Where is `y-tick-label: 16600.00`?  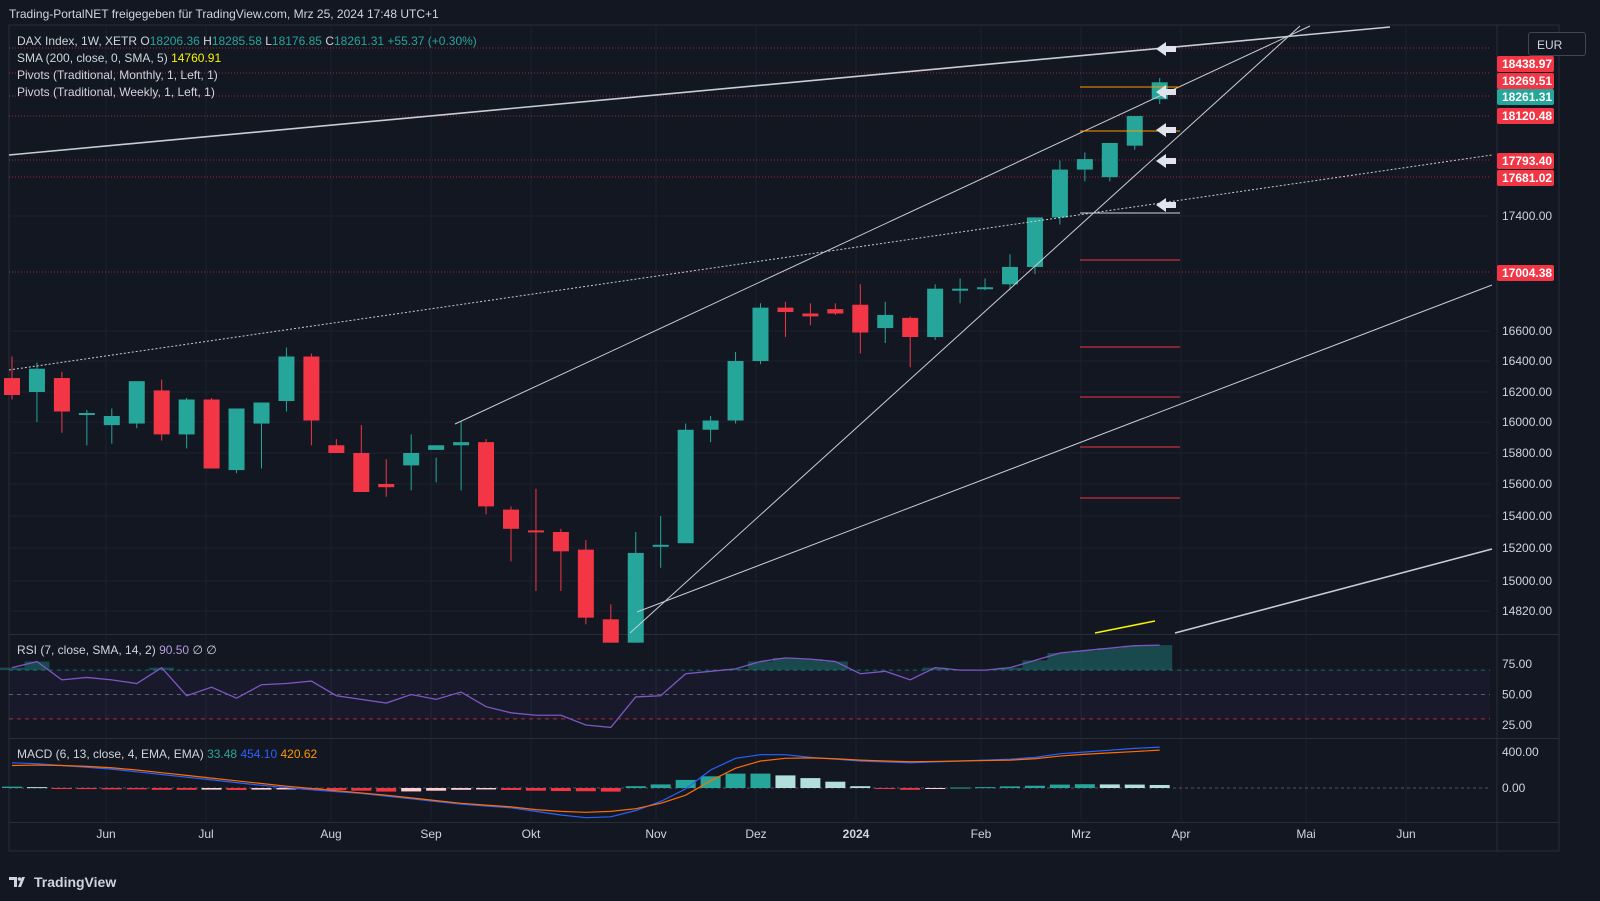
y-tick-label: 16600.00 is located at coordinates (1527, 331).